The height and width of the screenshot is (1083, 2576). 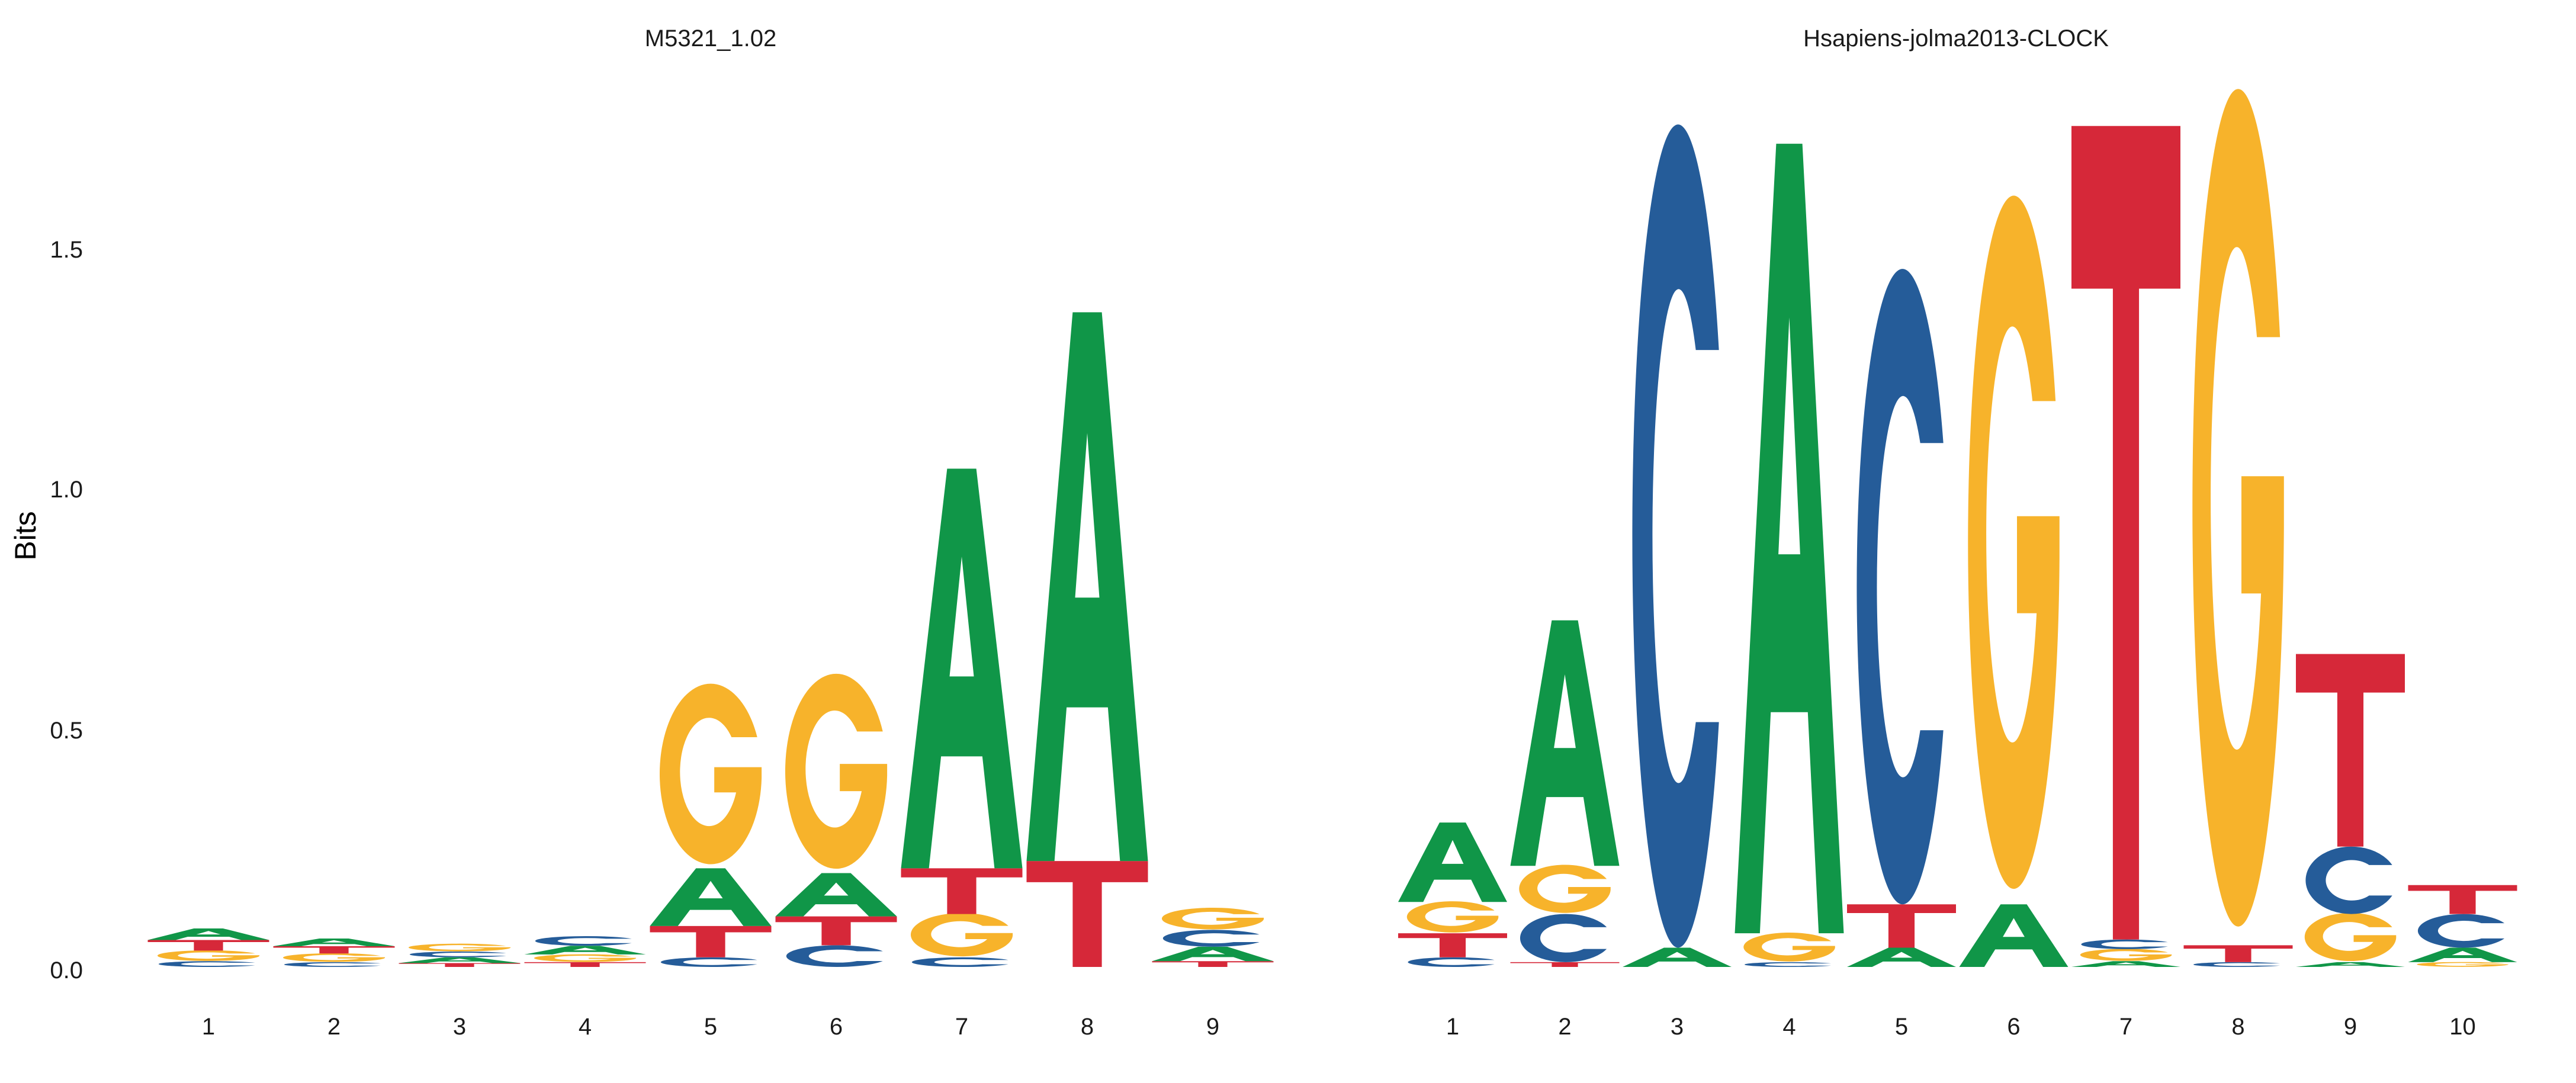 What do you see at coordinates (25, 536) in the screenshot?
I see `y-axis-title: Bits` at bounding box center [25, 536].